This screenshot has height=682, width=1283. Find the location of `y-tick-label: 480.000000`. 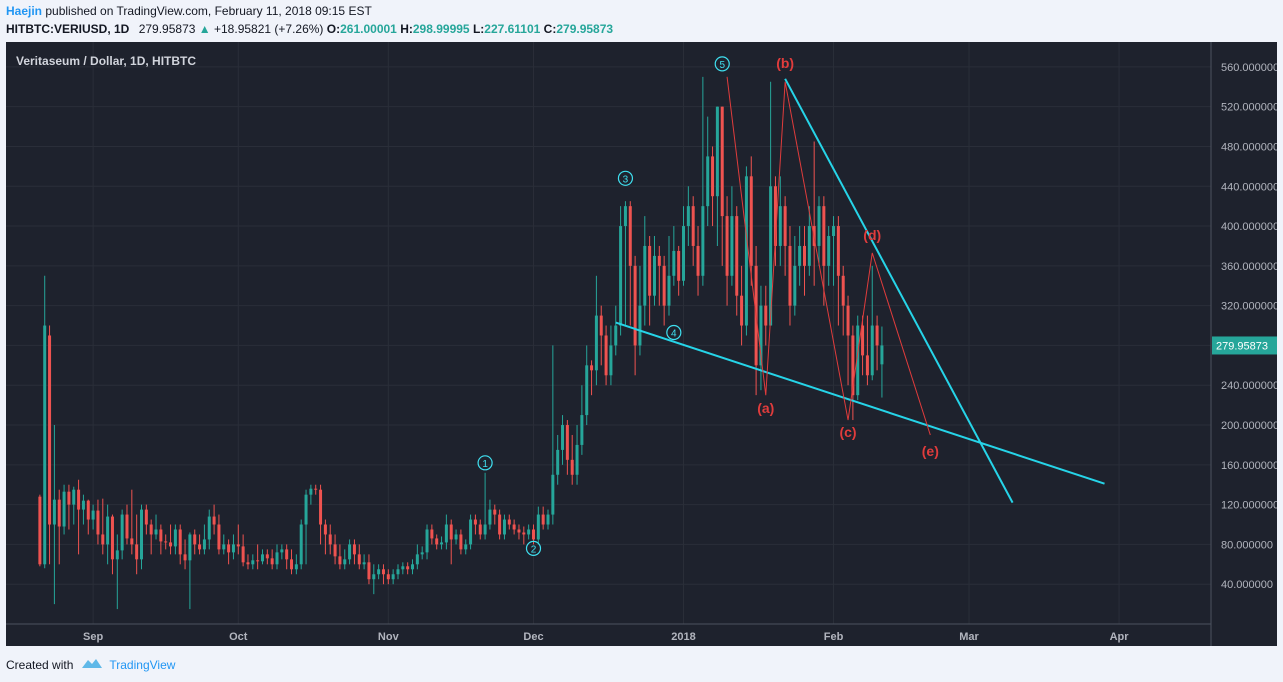

y-tick-label: 480.000000 is located at coordinates (1249, 147).